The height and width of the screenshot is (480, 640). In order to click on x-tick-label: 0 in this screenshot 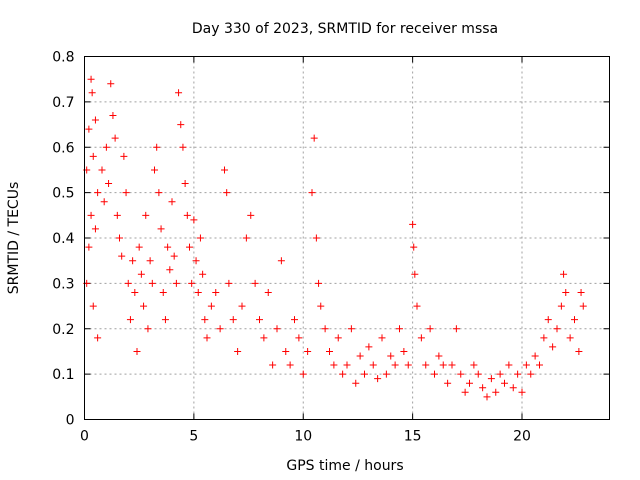, I will do `click(84, 437)`.